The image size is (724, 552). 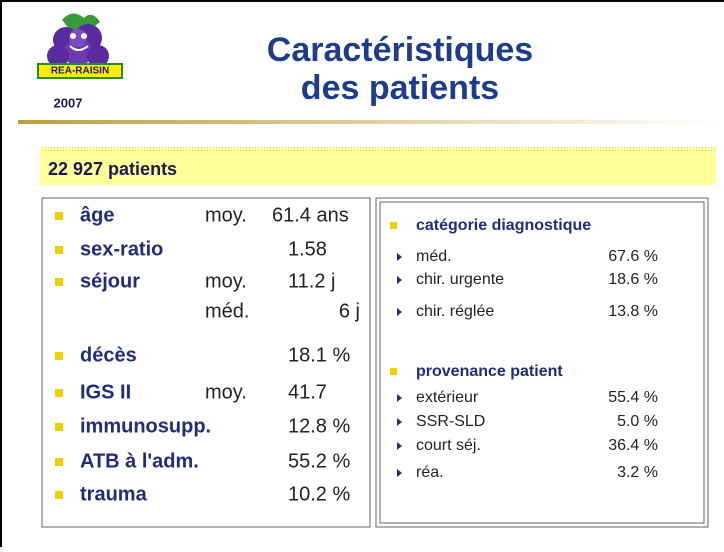 I want to click on item-label: chir. urgente, so click(x=460, y=279).